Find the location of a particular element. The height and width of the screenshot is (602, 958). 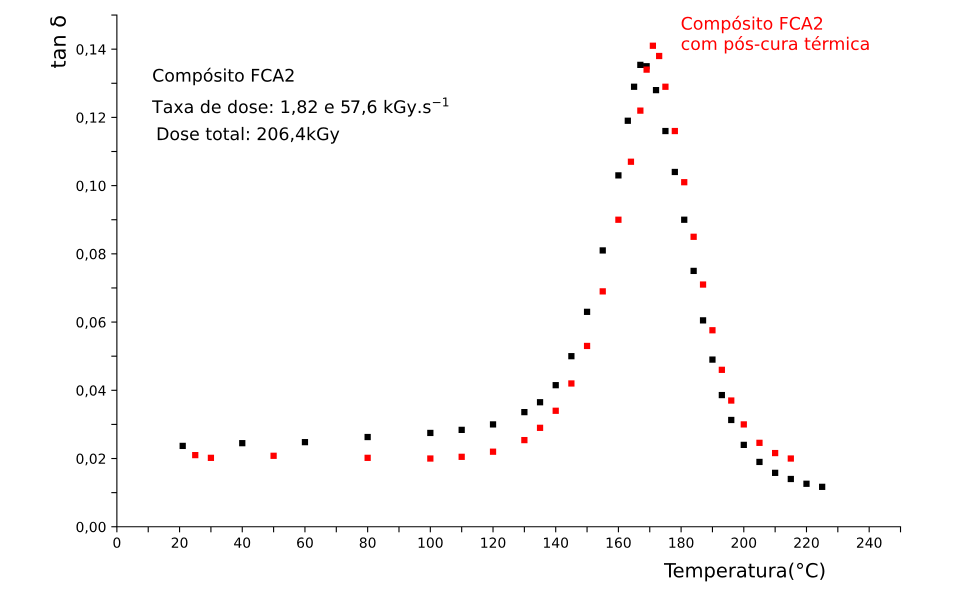

annotation: Dose total: 206,4kGy is located at coordinates (249, 135).